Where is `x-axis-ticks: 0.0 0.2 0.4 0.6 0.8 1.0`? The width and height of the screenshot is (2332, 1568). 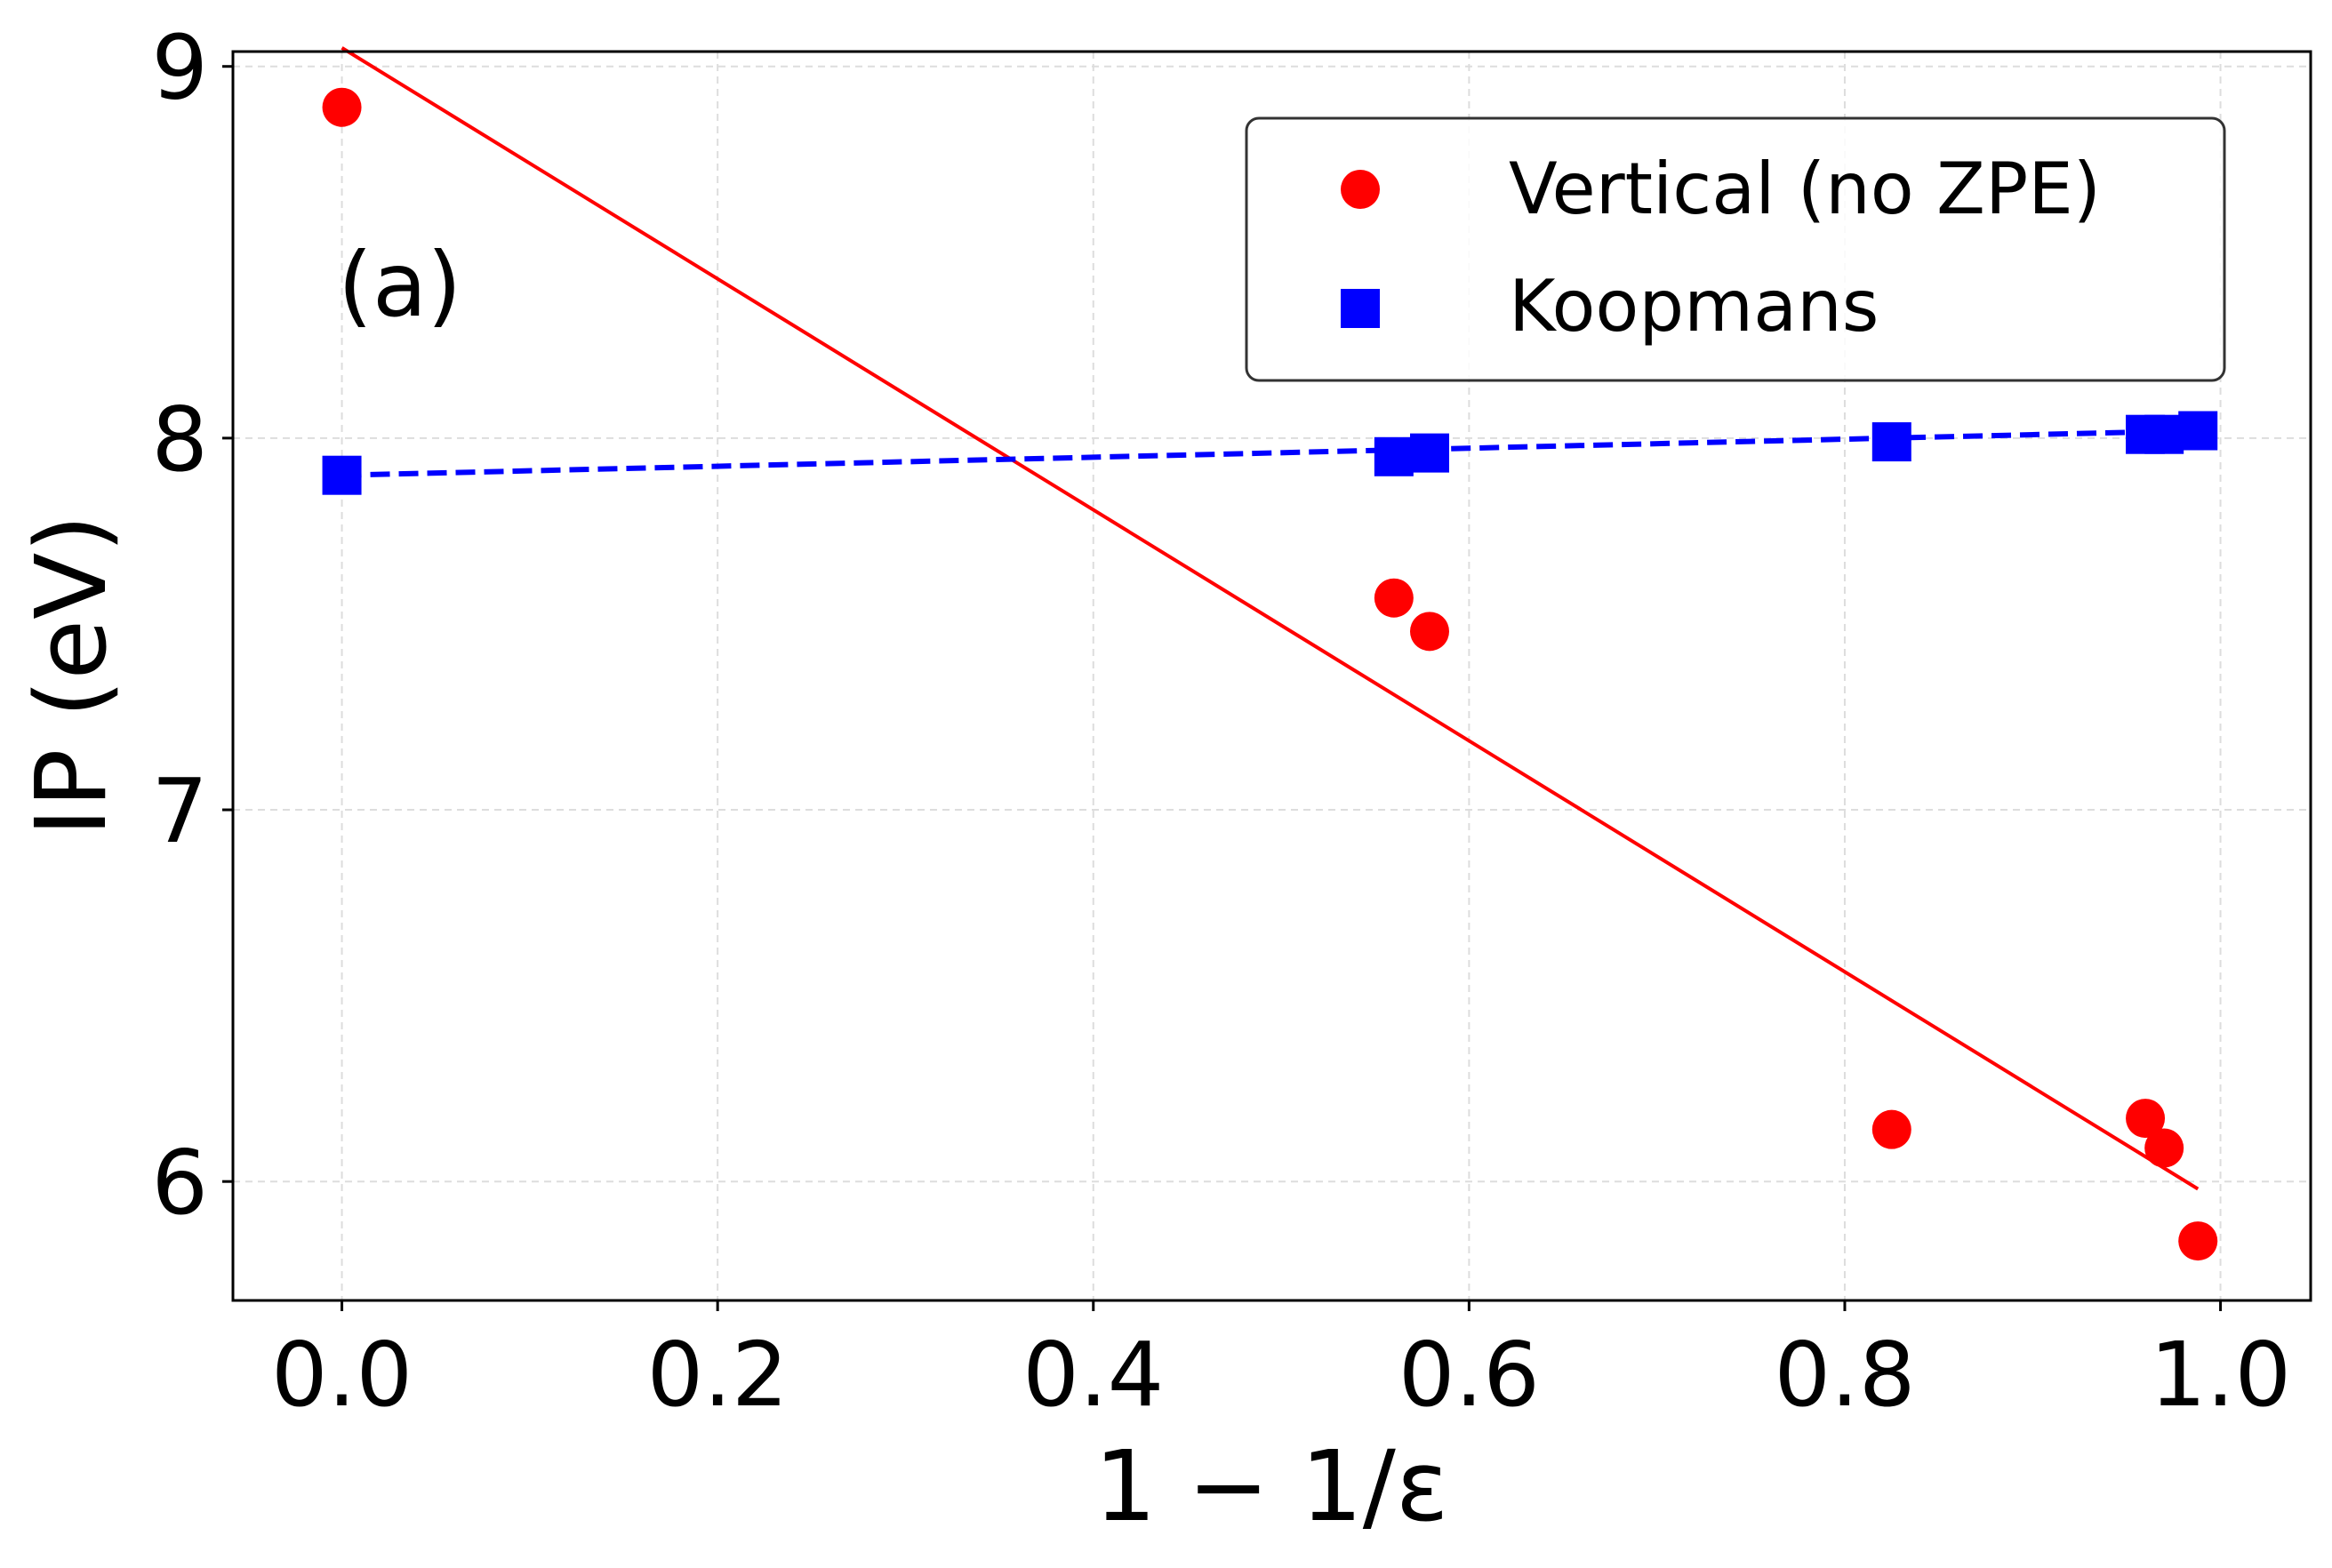 x-axis-ticks: 0.0 0.2 0.4 0.6 0.8 1.0 is located at coordinates (1281, 1363).